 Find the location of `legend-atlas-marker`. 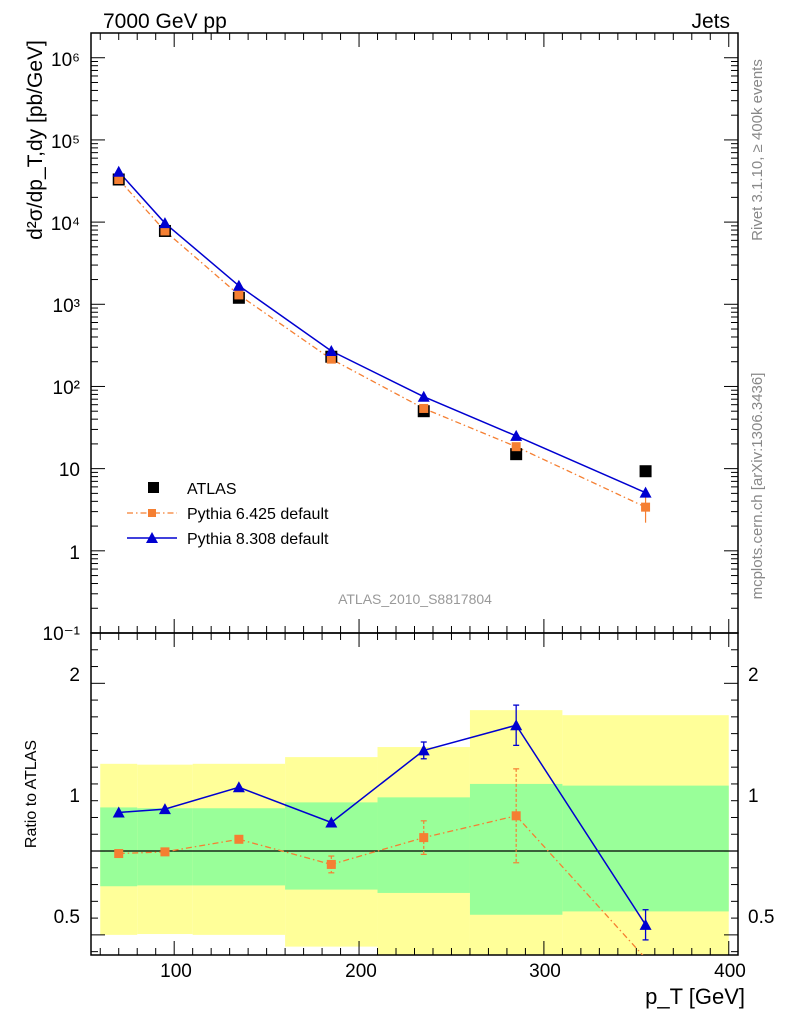

legend-atlas-marker is located at coordinates (153, 487).